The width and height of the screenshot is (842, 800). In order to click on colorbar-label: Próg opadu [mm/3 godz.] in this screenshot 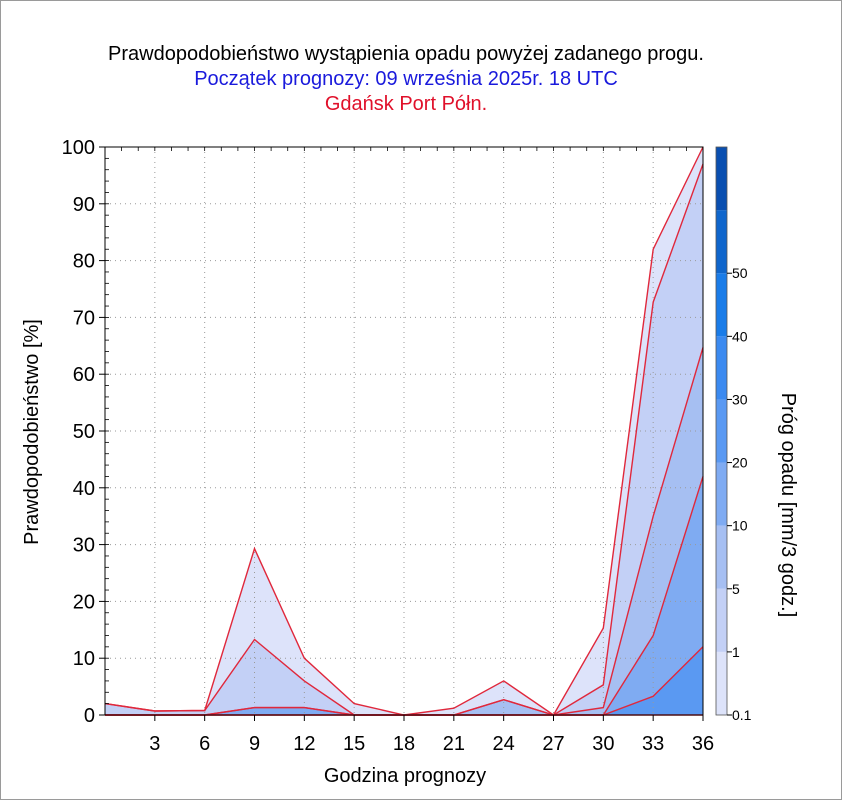, I will do `click(788, 505)`.